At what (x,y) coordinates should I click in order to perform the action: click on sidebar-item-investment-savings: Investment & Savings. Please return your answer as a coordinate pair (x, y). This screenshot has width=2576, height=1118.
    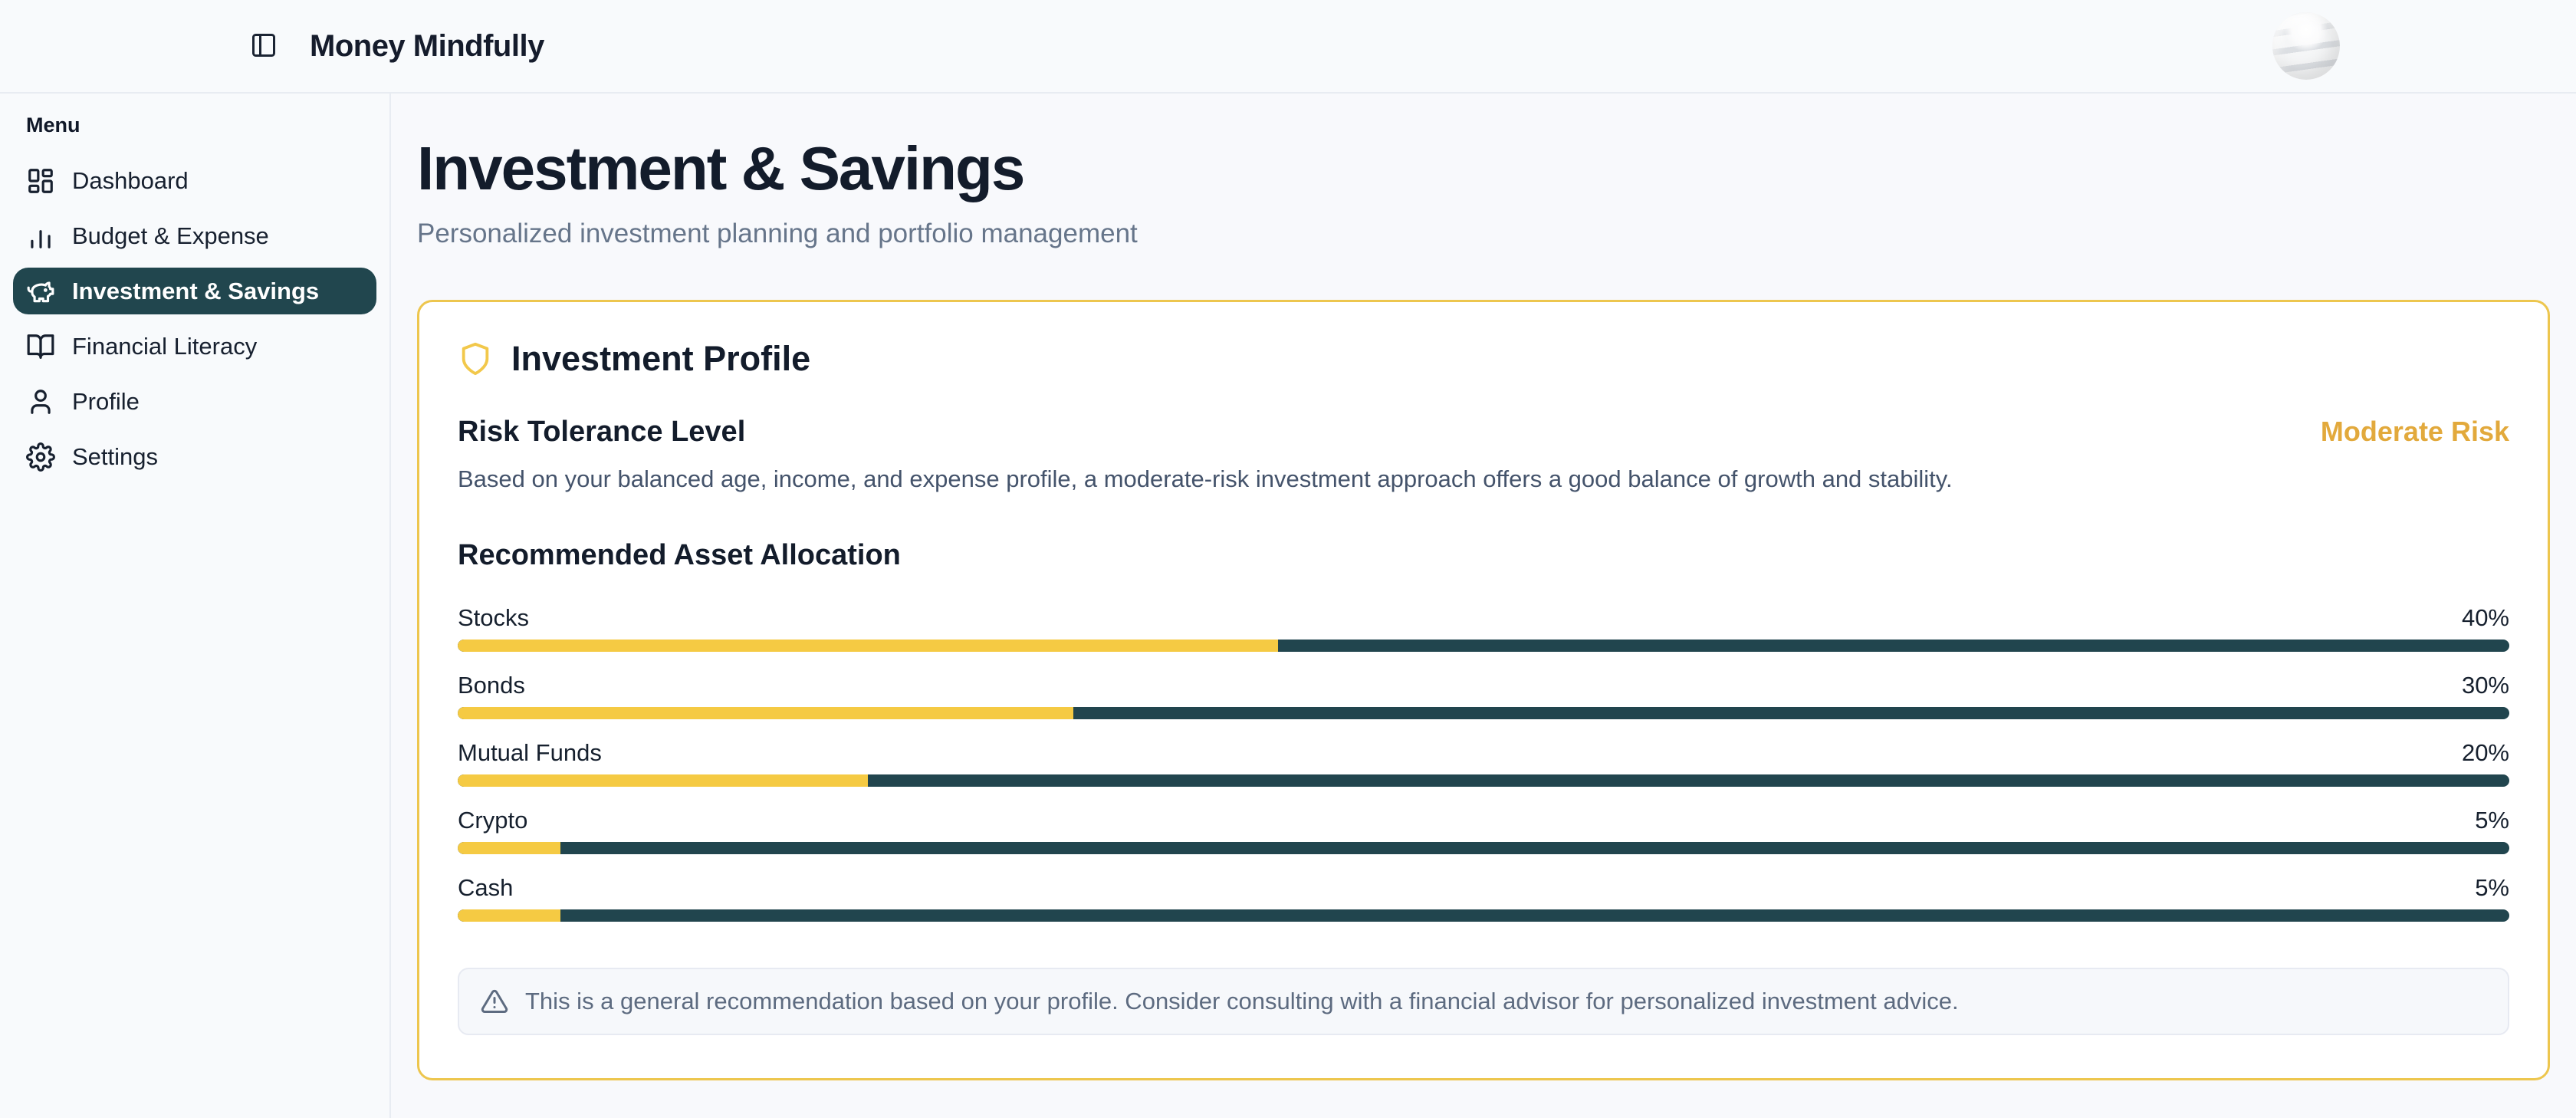
    Looking at the image, I should click on (195, 291).